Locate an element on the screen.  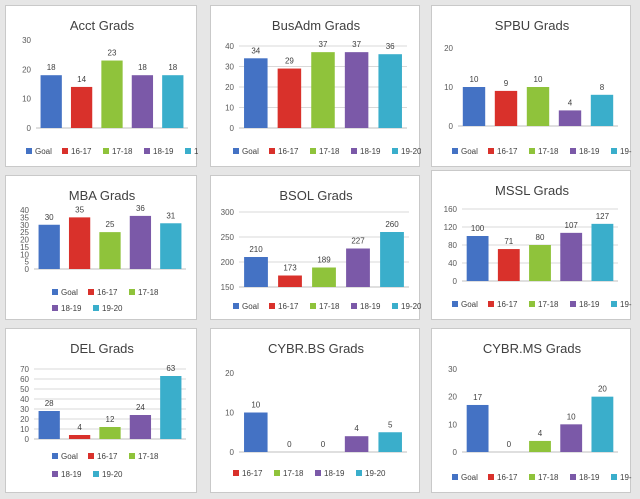
data-label: 8 is located at coordinates (602, 87).